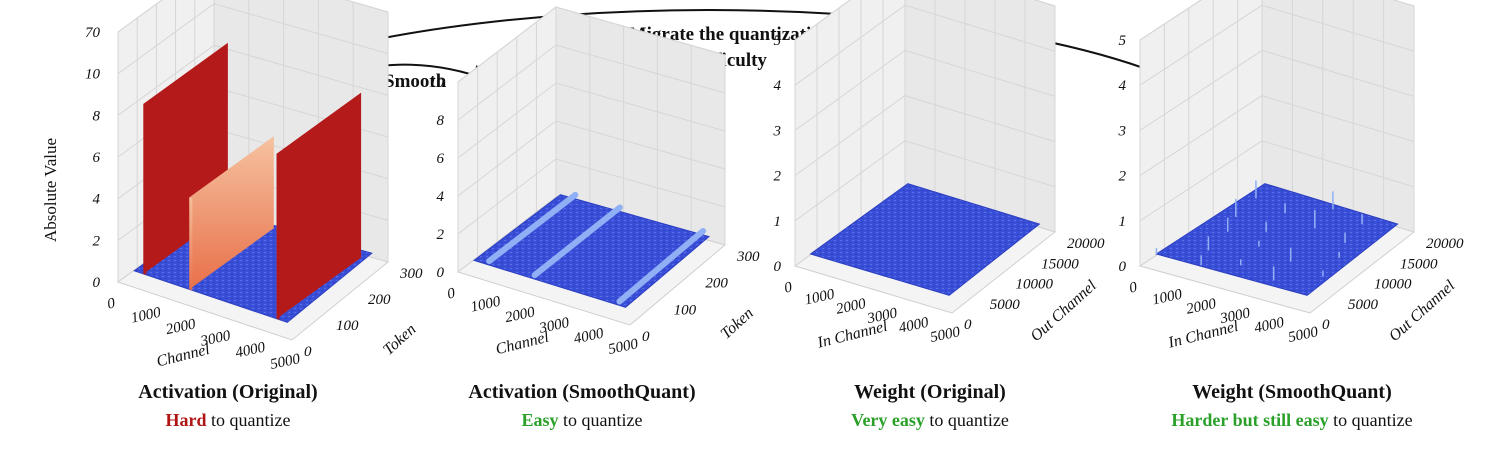 The height and width of the screenshot is (452, 1504). I want to click on panel1-title: Activation (Original), so click(228, 392).